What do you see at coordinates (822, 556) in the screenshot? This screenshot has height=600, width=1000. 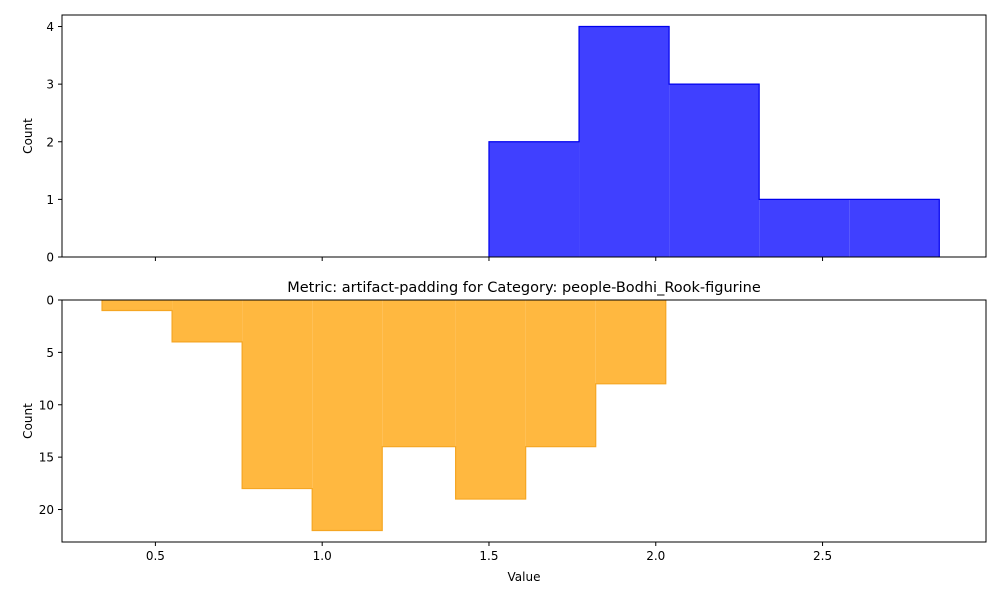 I see `x-tick-label: 2.5` at bounding box center [822, 556].